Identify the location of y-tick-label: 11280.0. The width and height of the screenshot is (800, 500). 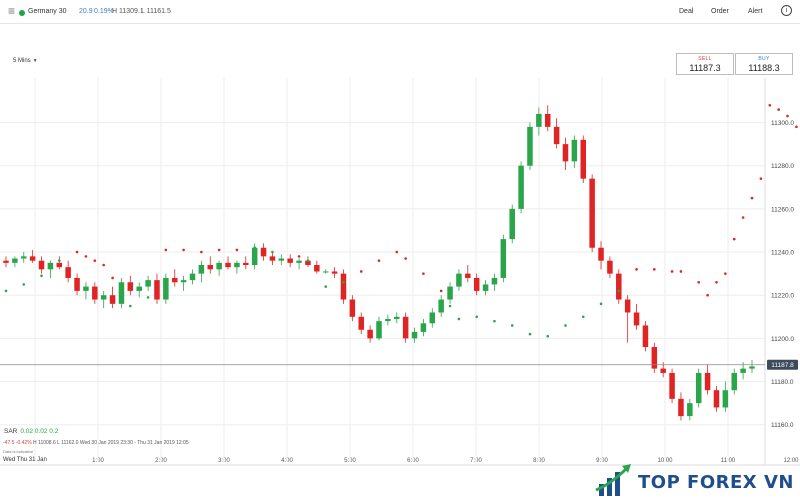
(782, 166).